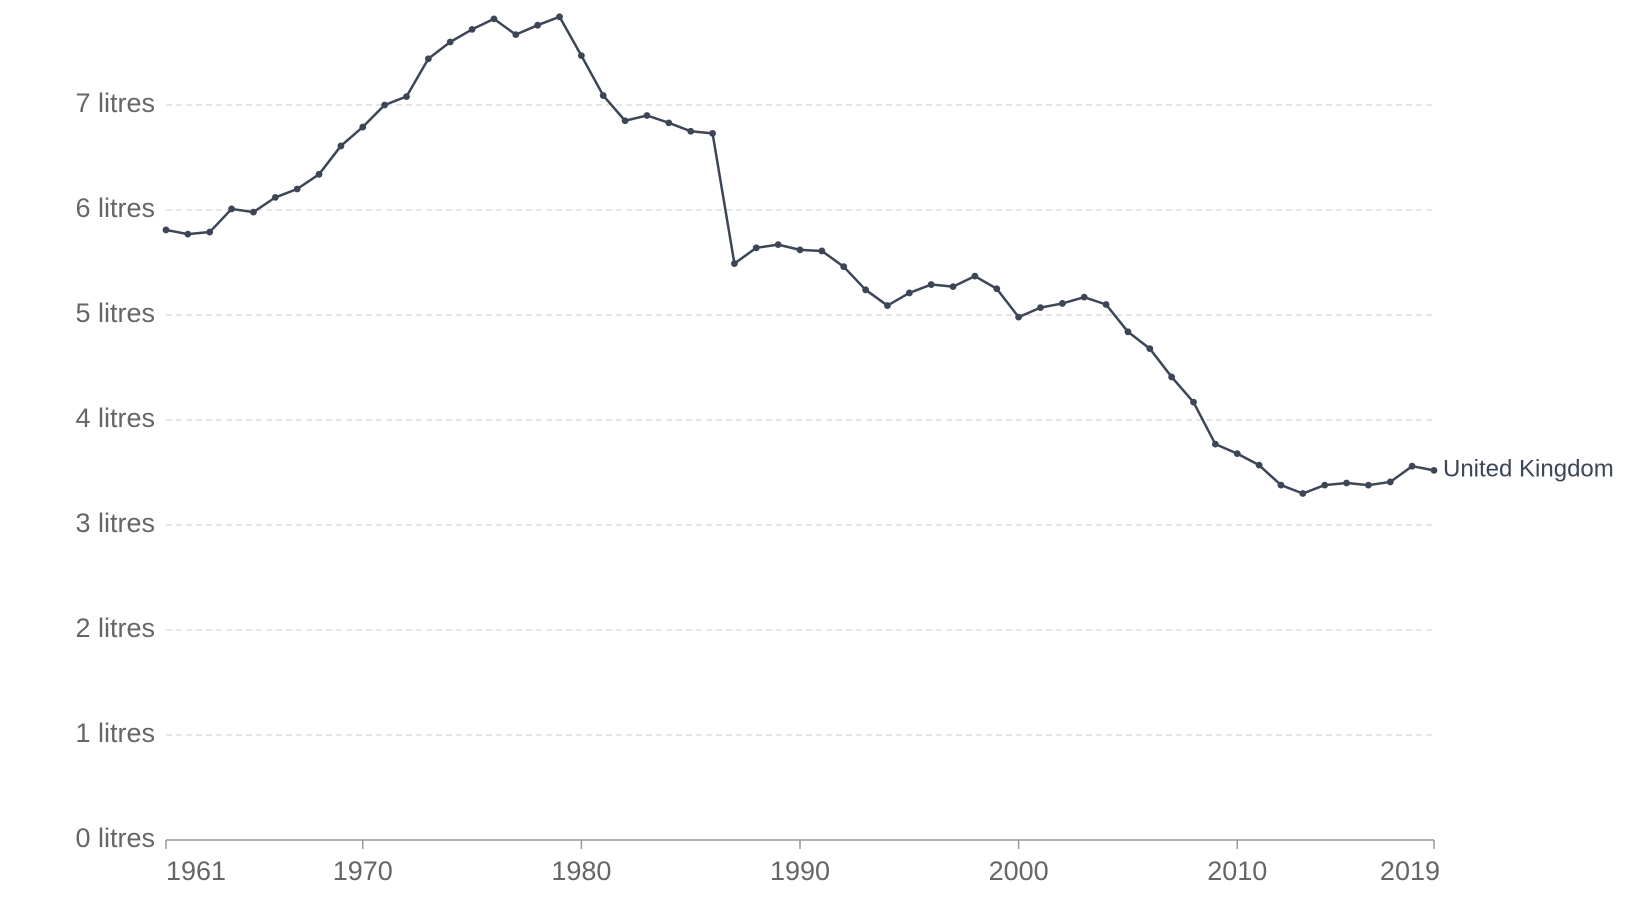  Describe the element at coordinates (115, 838) in the screenshot. I see `y-tick-label: 0 litres` at that location.